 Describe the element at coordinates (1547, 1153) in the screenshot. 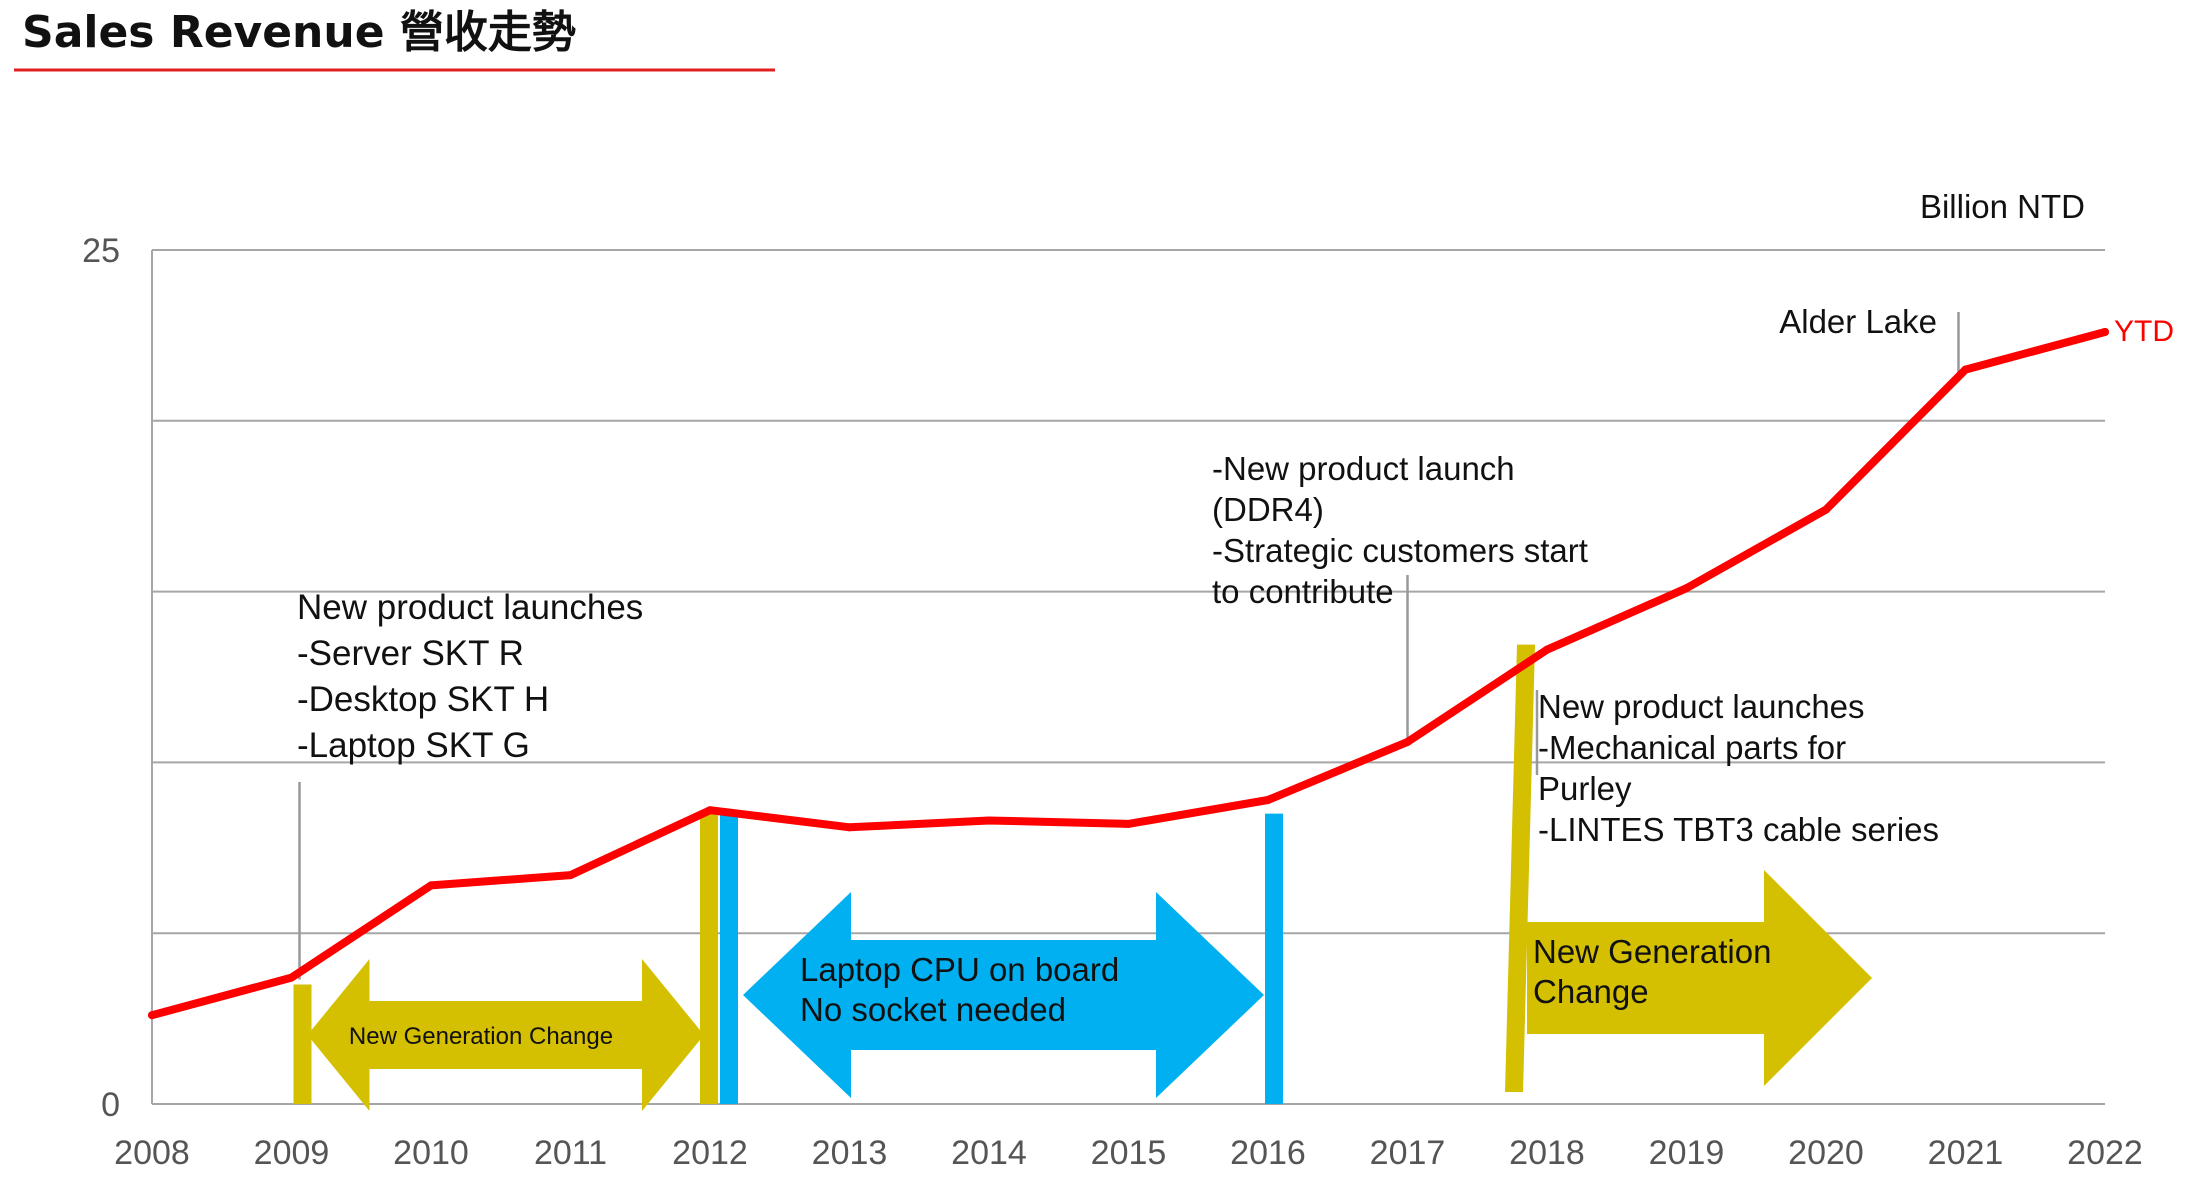

I see `x-tick-label: 2018` at that location.